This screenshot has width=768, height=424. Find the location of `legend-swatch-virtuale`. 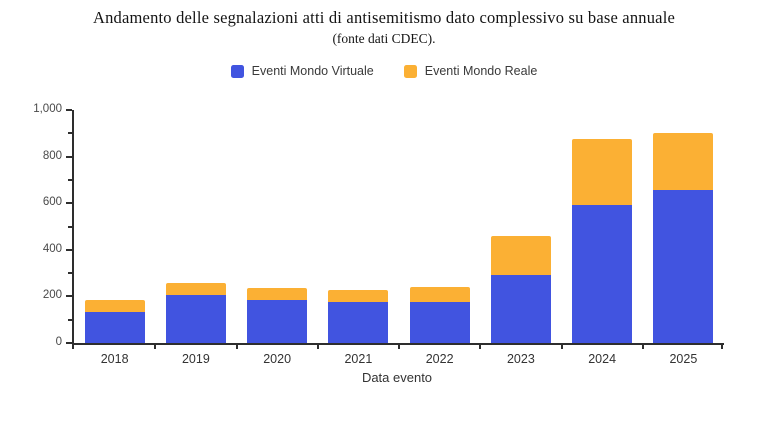

legend-swatch-virtuale is located at coordinates (237, 71).